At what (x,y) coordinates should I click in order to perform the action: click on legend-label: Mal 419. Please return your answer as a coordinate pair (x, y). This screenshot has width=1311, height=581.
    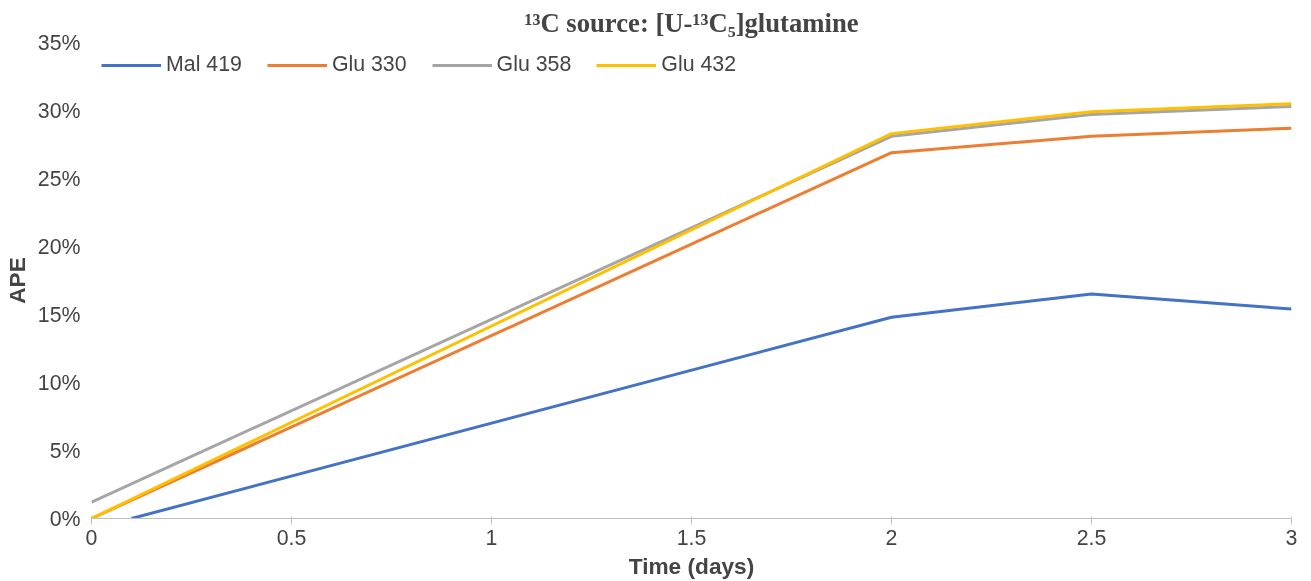
    Looking at the image, I should click on (204, 64).